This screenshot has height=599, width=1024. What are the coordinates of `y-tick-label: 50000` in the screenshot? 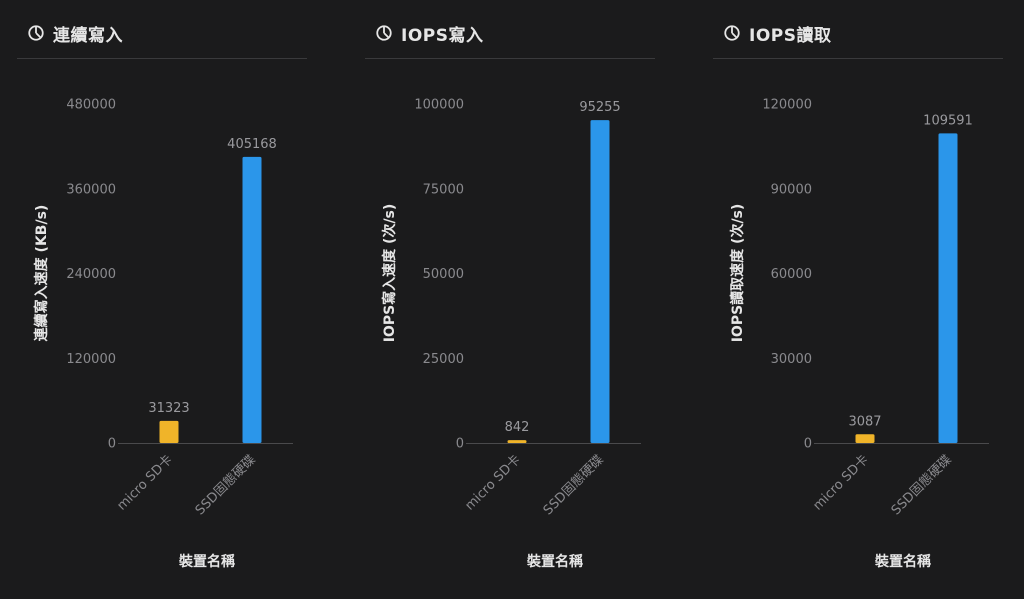 It's located at (443, 274).